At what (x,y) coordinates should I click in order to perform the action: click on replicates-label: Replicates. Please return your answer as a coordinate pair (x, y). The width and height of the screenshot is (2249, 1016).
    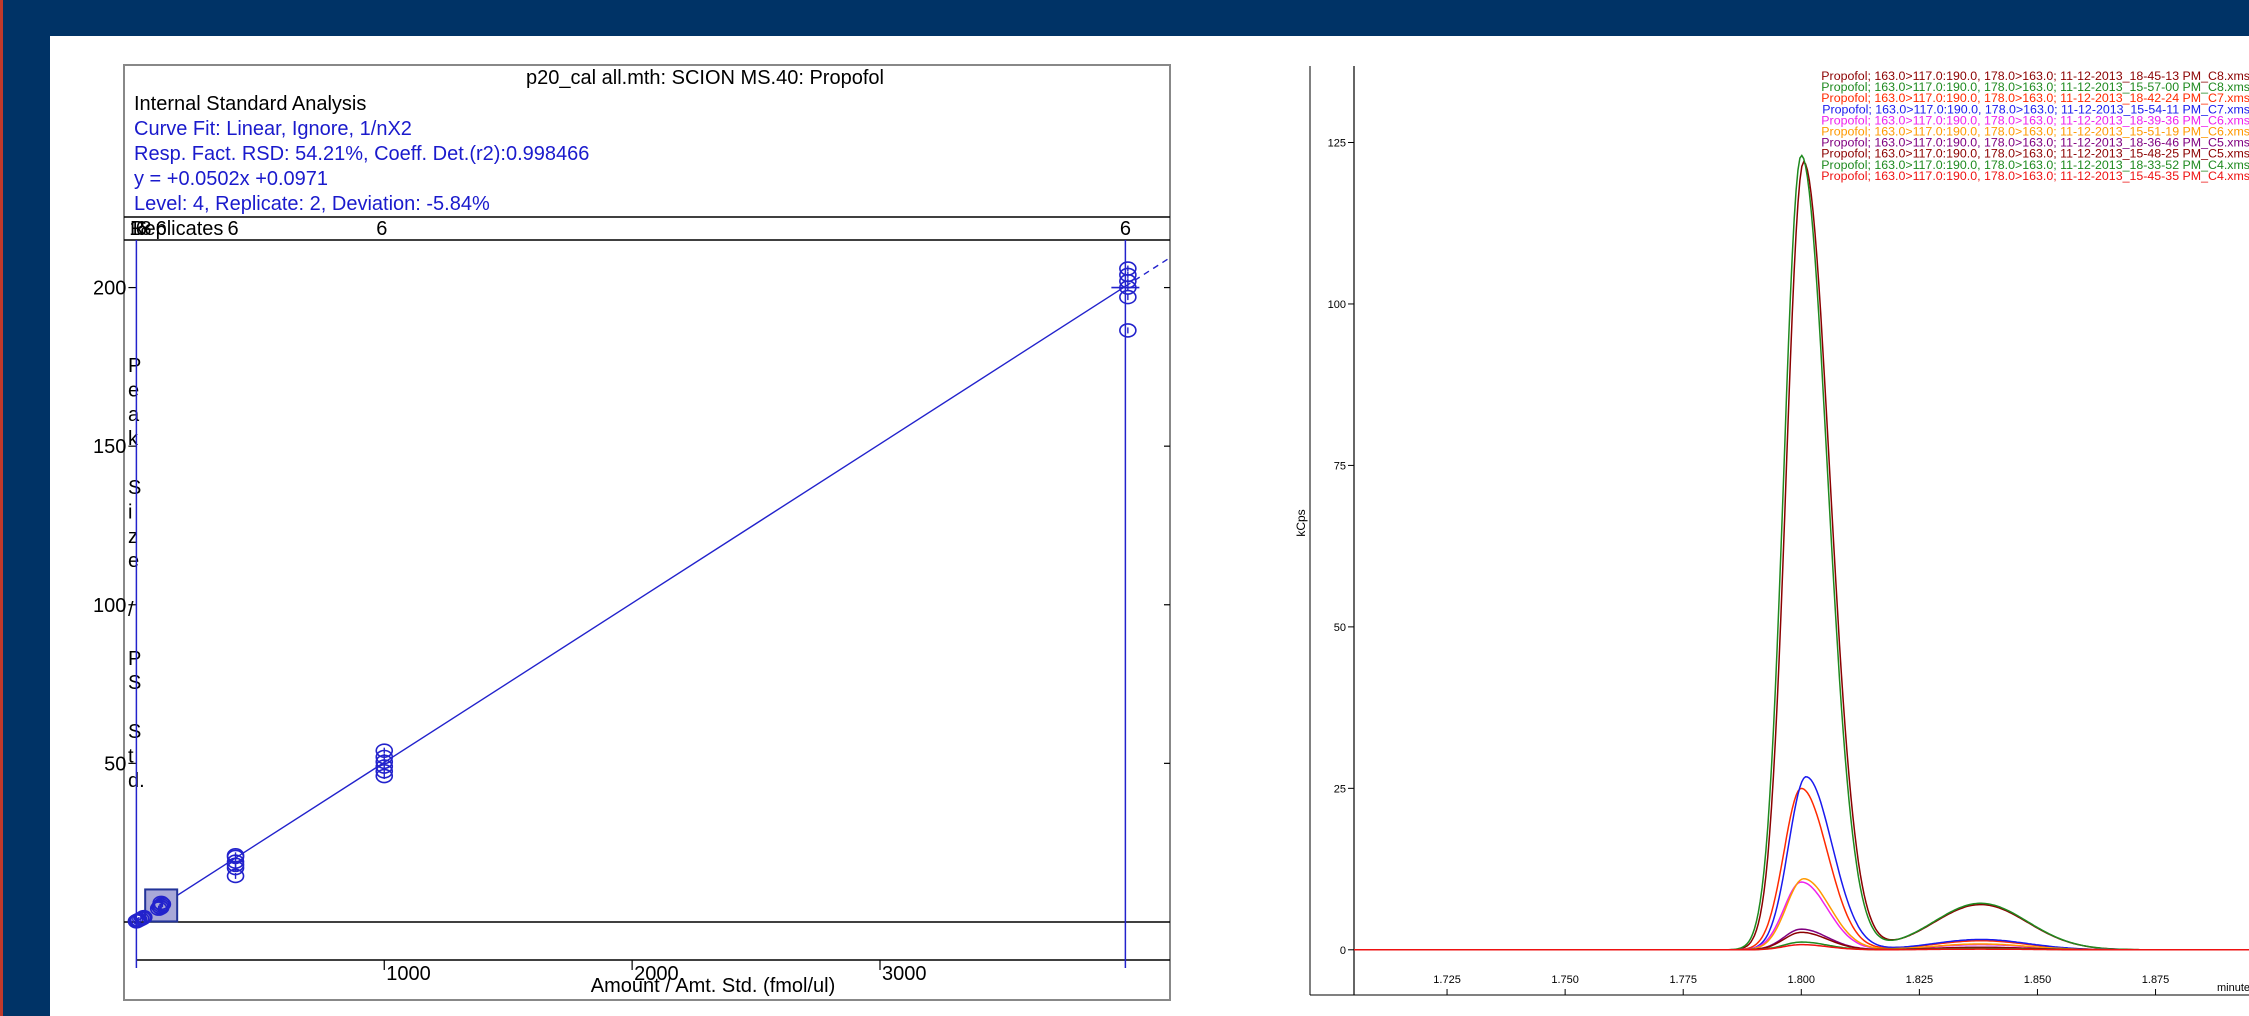
    Looking at the image, I should click on (176, 229).